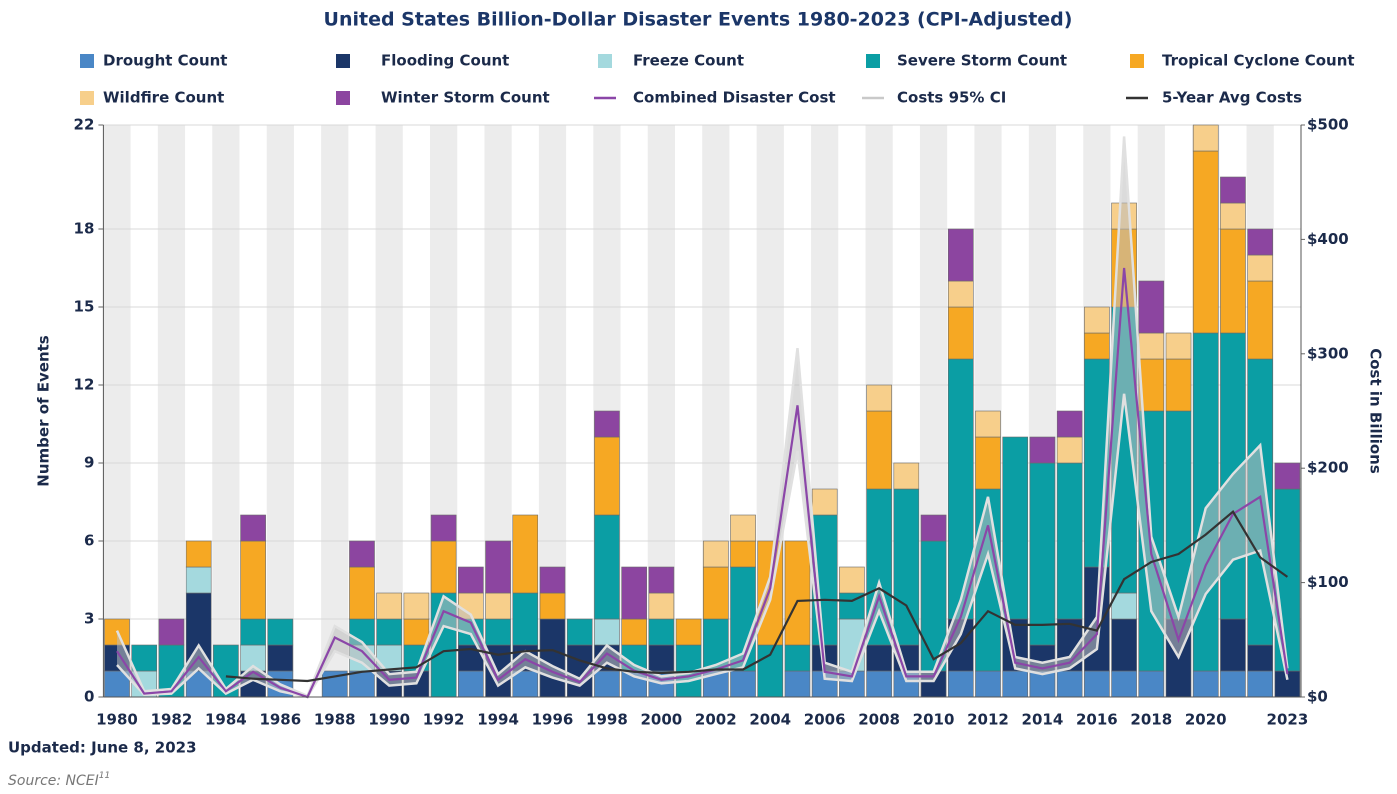 The width and height of the screenshot is (1397, 794). Describe the element at coordinates (982, 61) in the screenshot. I see `legend-label: Severe Storm Count` at that location.